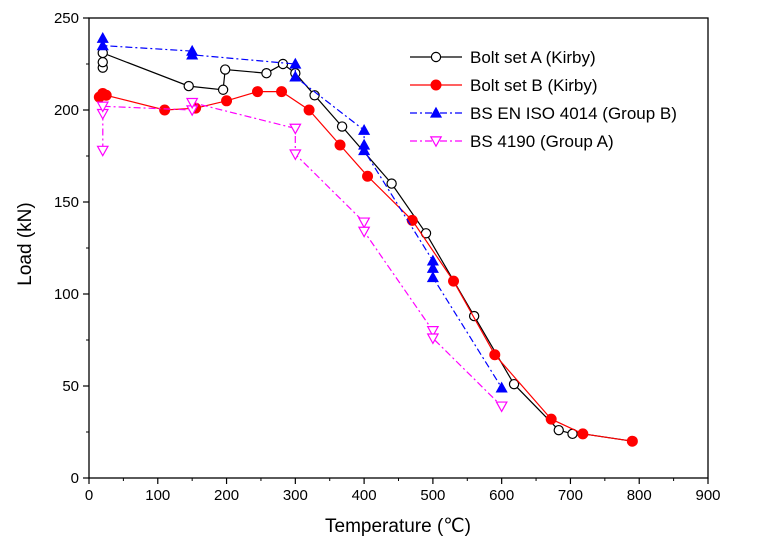  Describe the element at coordinates (66, 110) in the screenshot. I see `y-tick-label-200: 200` at that location.